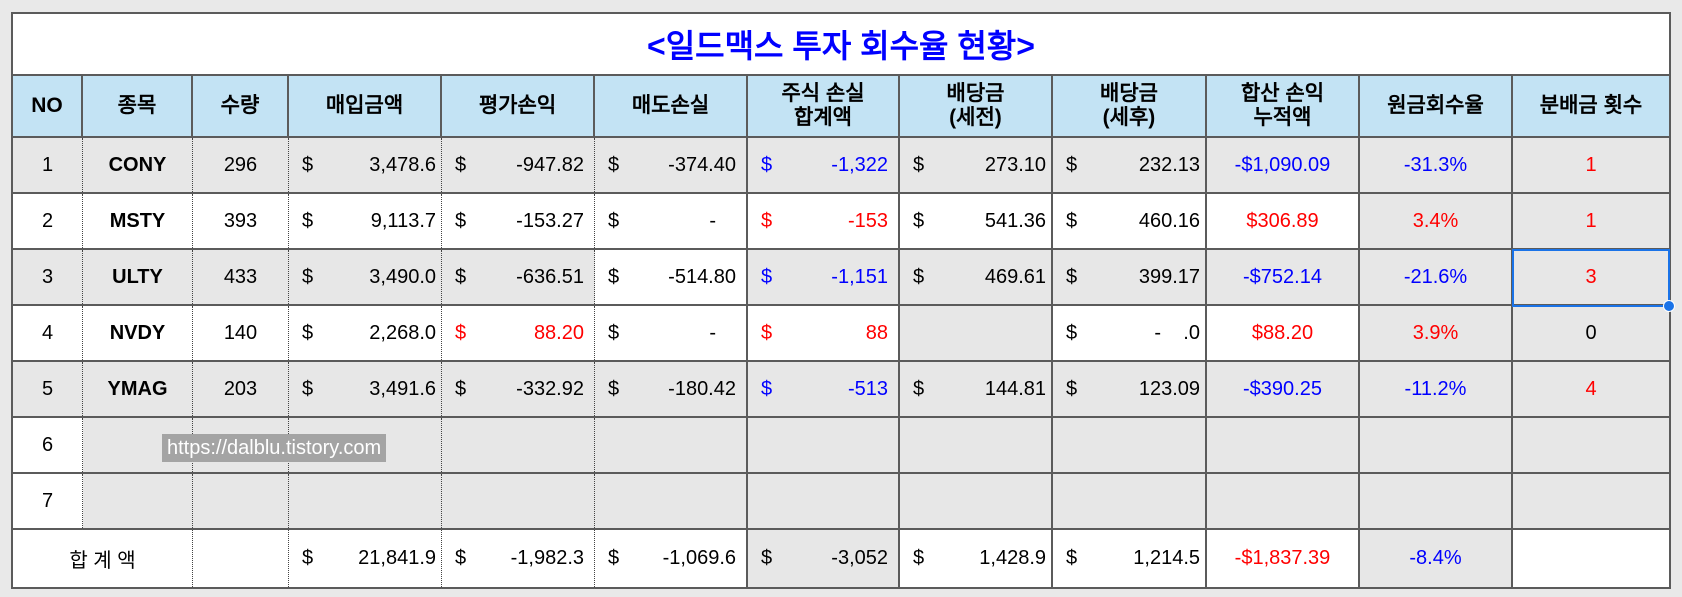 This screenshot has height=597, width=1682. Describe the element at coordinates (824, 389) in the screenshot. I see `cell-stock-loss-total: $ -513` at that location.